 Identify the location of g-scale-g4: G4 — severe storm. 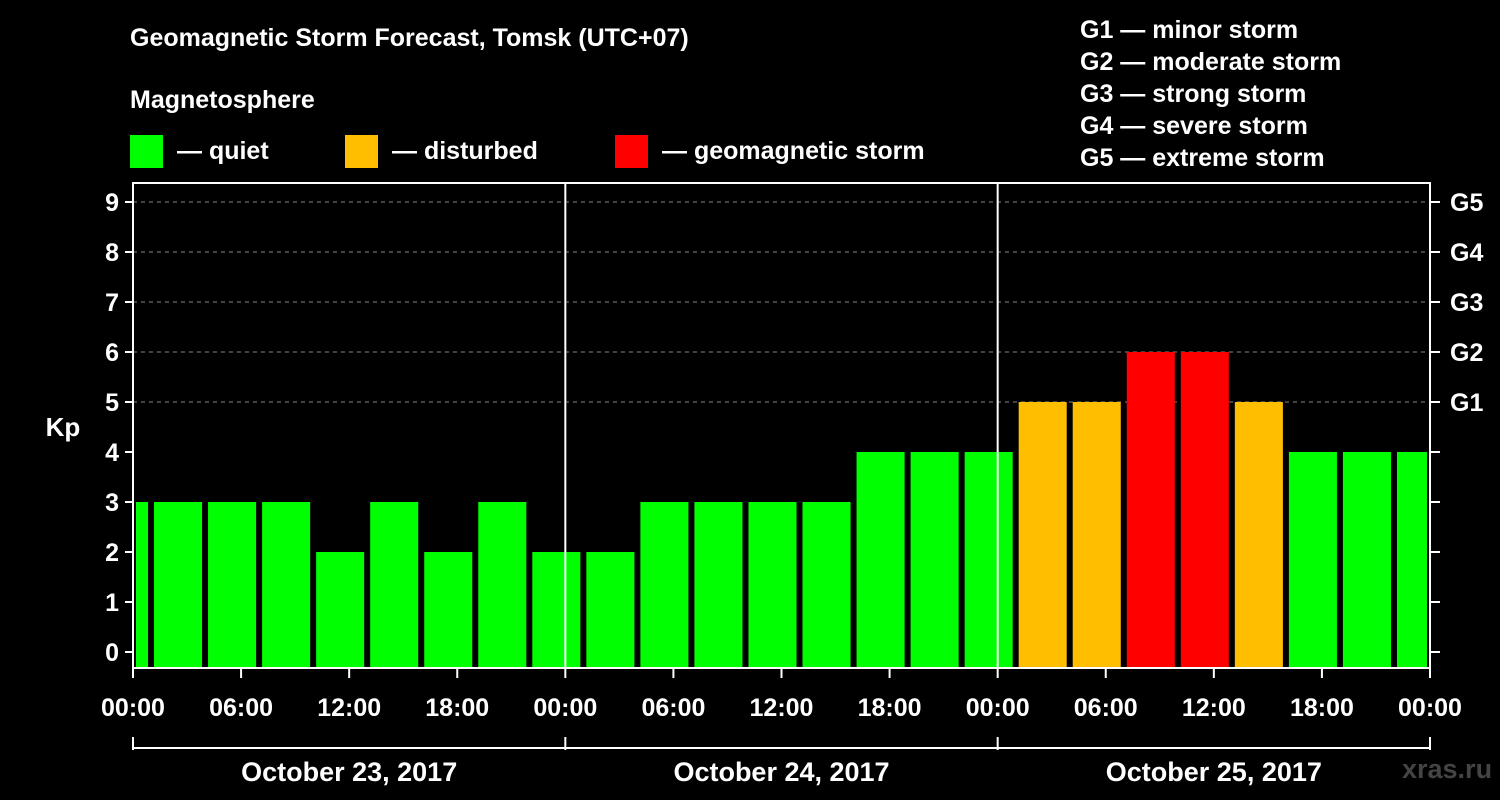
(1194, 126).